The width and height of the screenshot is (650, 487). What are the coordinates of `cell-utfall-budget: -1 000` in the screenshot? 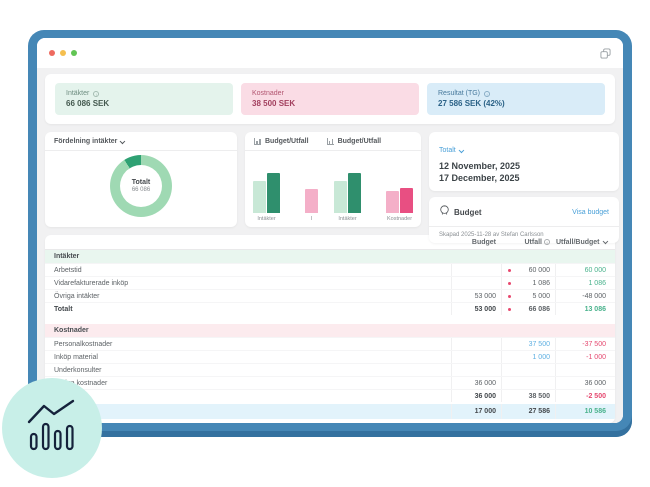 It's located at (585, 357).